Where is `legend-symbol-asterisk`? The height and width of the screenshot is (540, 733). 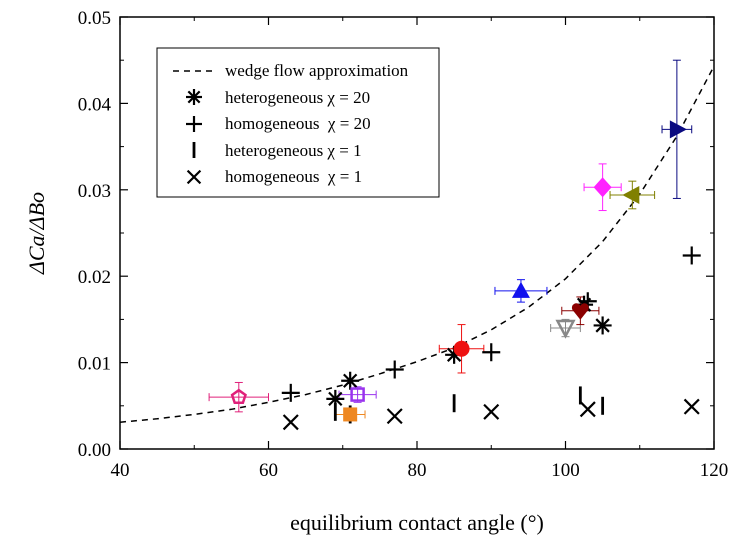 legend-symbol-asterisk is located at coordinates (194, 97).